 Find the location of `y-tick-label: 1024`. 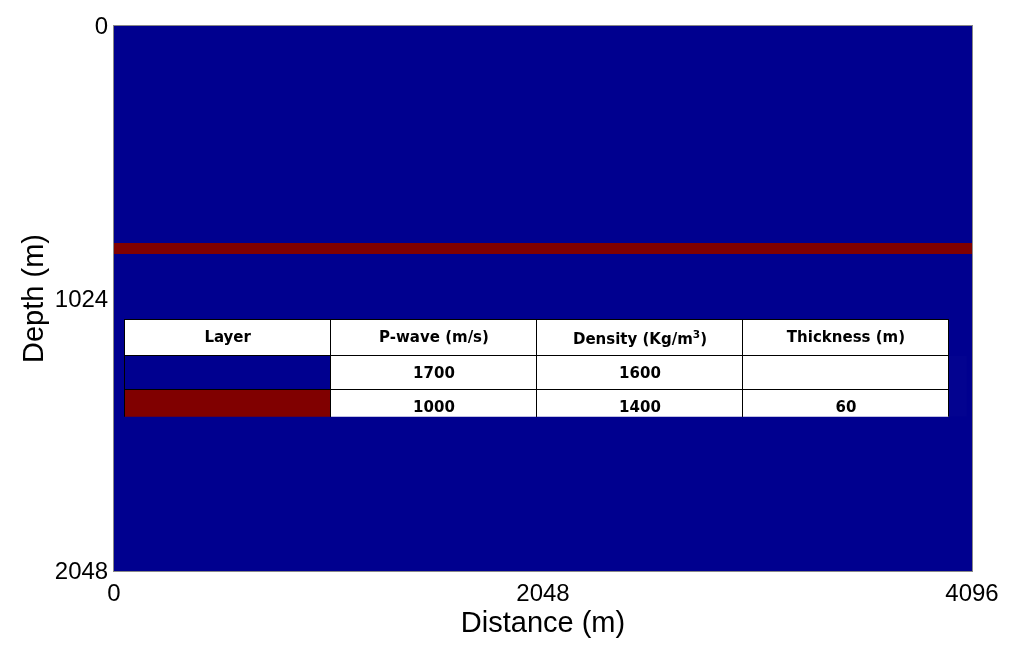

y-tick-label: 1024 is located at coordinates (81, 298).